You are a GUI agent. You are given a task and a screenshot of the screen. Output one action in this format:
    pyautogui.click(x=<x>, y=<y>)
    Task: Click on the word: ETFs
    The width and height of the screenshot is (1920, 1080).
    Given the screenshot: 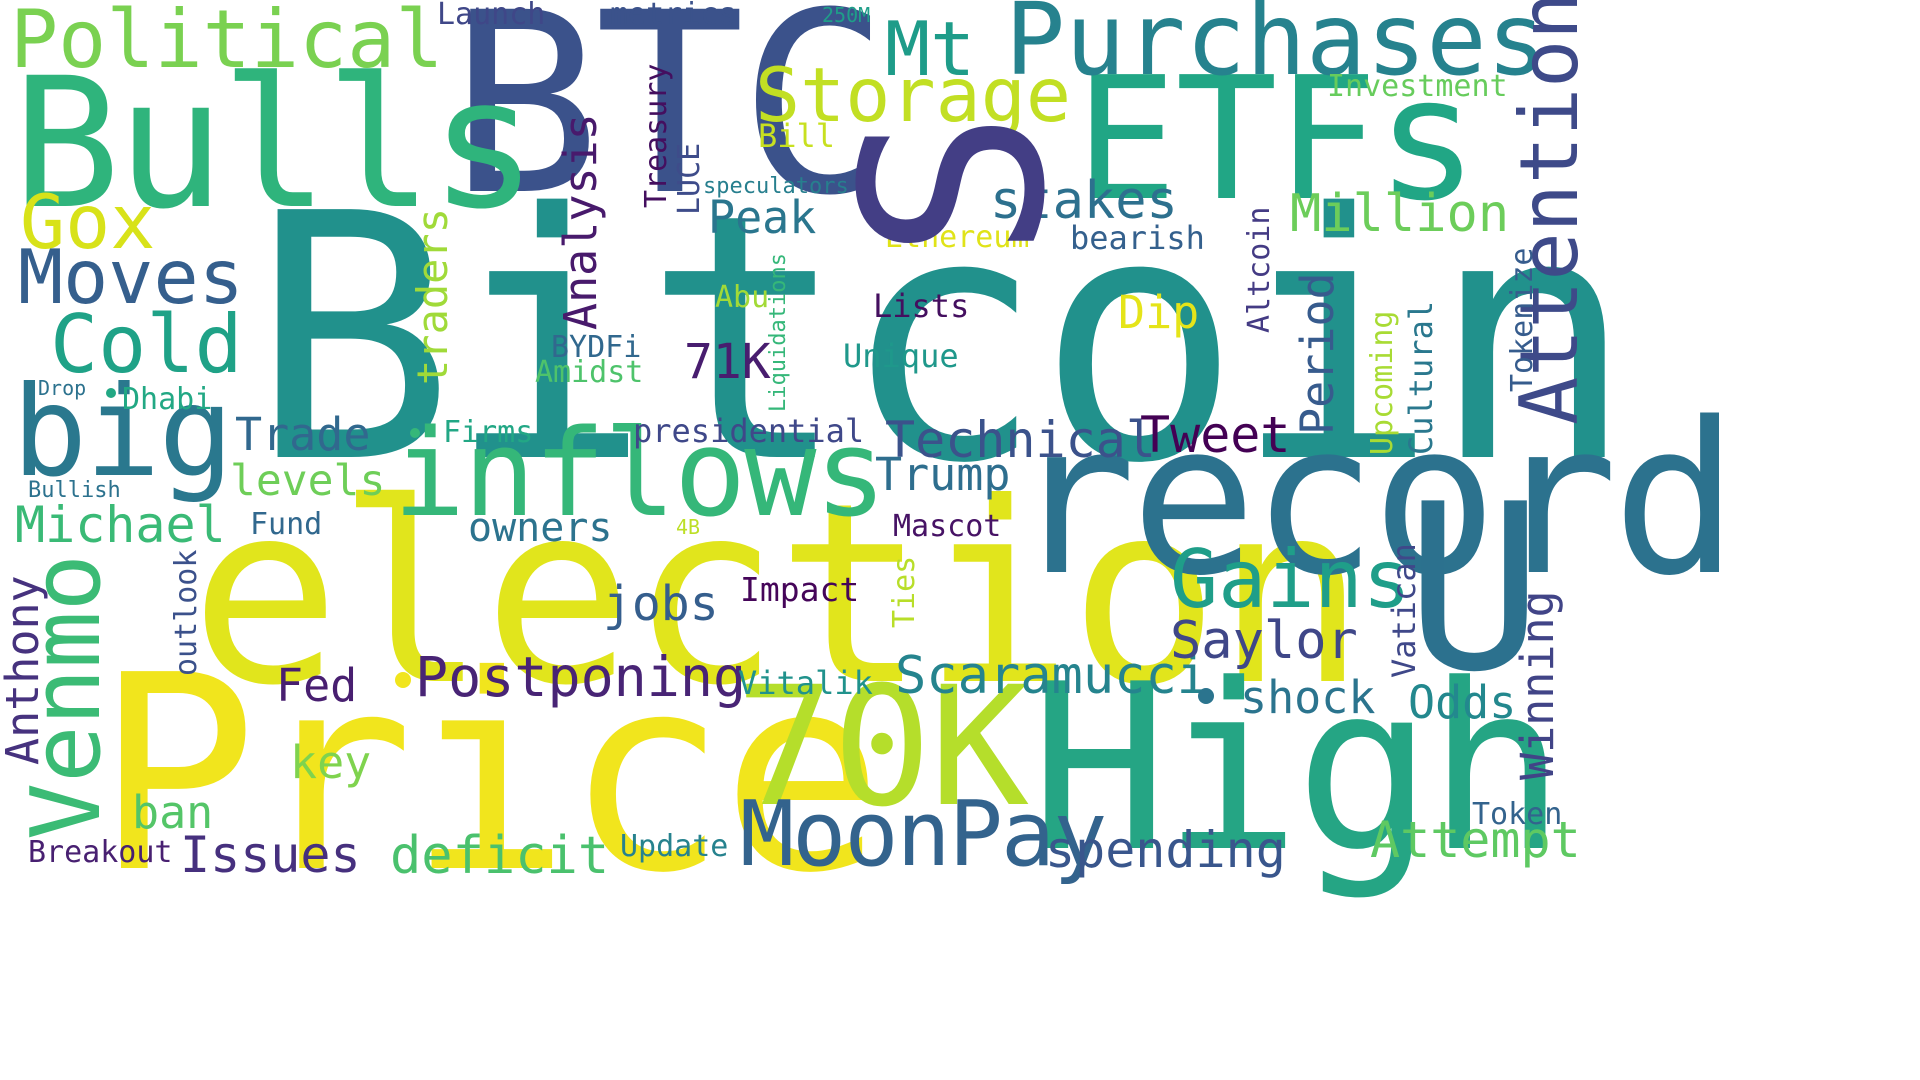 What is the action you would take?
    pyautogui.click(x=1276, y=140)
    